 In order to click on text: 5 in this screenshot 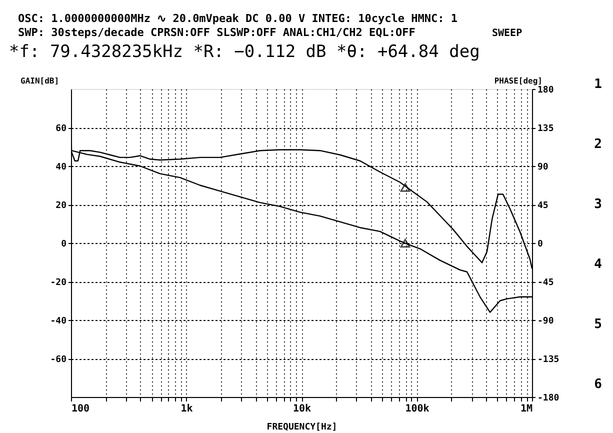, I will do `click(598, 324)`.